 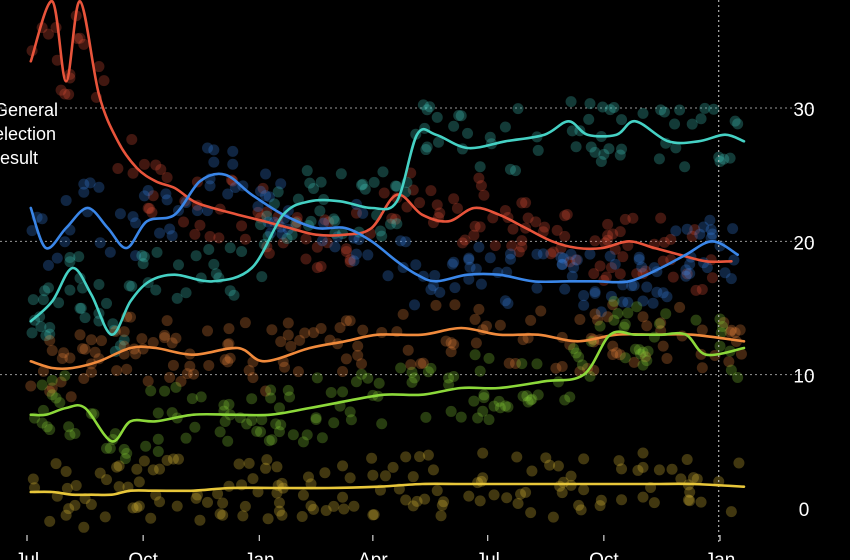 I want to click on annotation-line-3: result, so click(x=19, y=158).